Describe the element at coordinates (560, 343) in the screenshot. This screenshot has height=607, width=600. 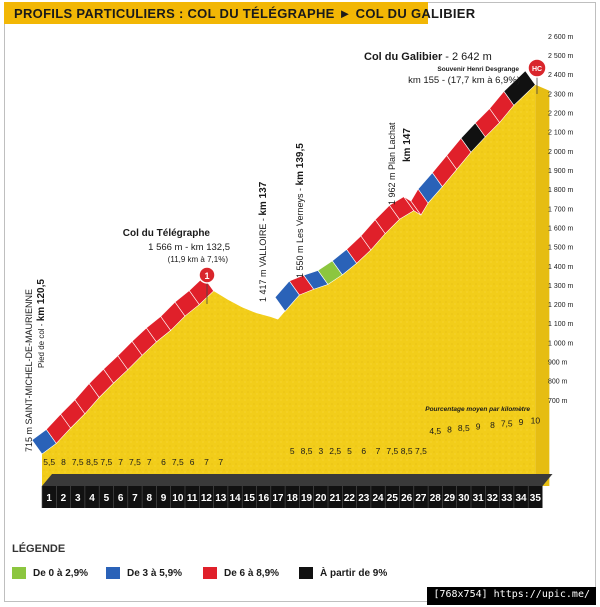
I see `y-tick-label: 1 000 m` at that location.